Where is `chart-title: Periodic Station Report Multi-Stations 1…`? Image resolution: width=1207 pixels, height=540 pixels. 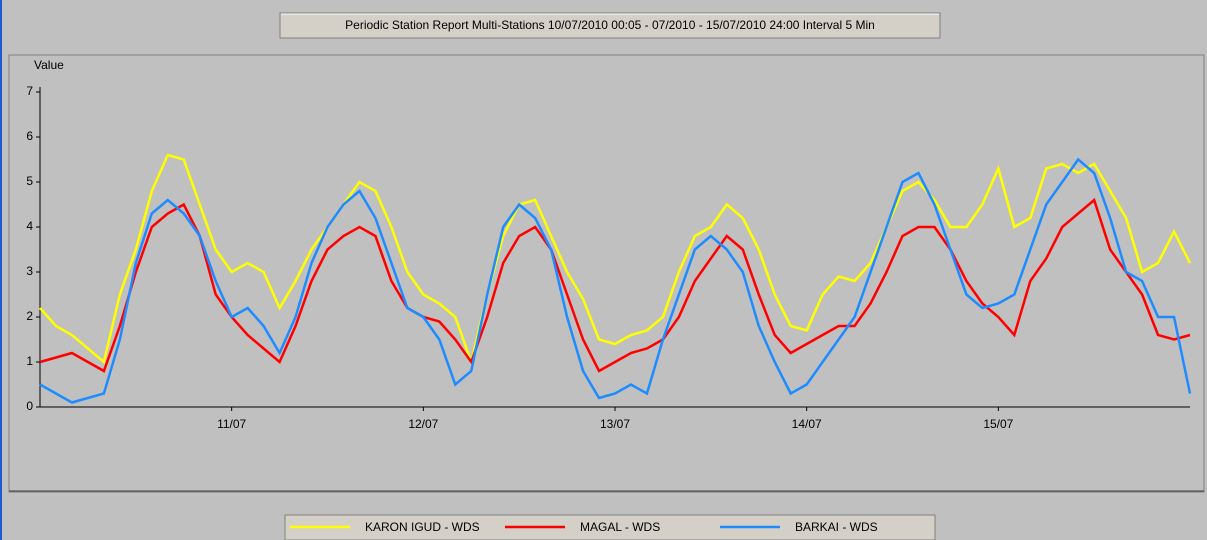
chart-title: Periodic Station Report Multi-Stations 1… is located at coordinates (610, 25).